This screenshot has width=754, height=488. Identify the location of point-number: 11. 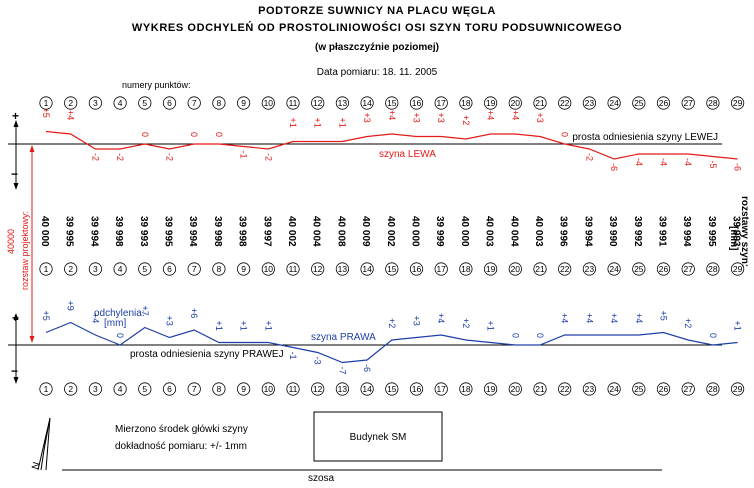
(293, 389).